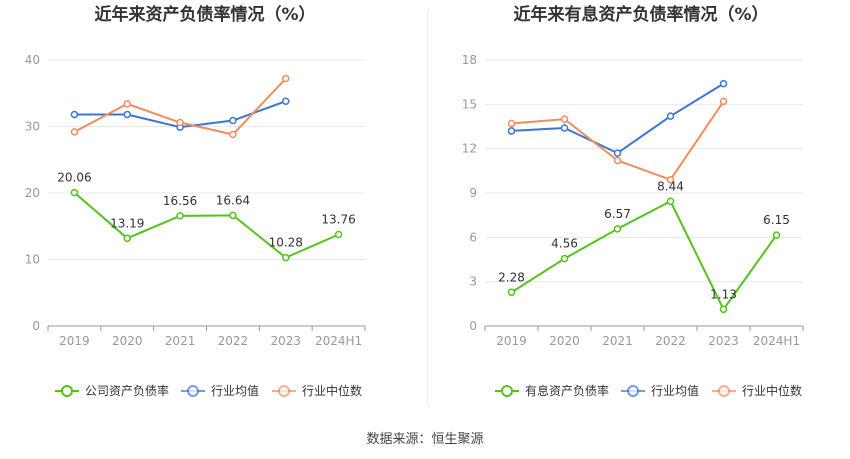 Image resolution: width=850 pixels, height=459 pixels. Describe the element at coordinates (127, 223) in the screenshot. I see `data-label: 13.19` at that location.